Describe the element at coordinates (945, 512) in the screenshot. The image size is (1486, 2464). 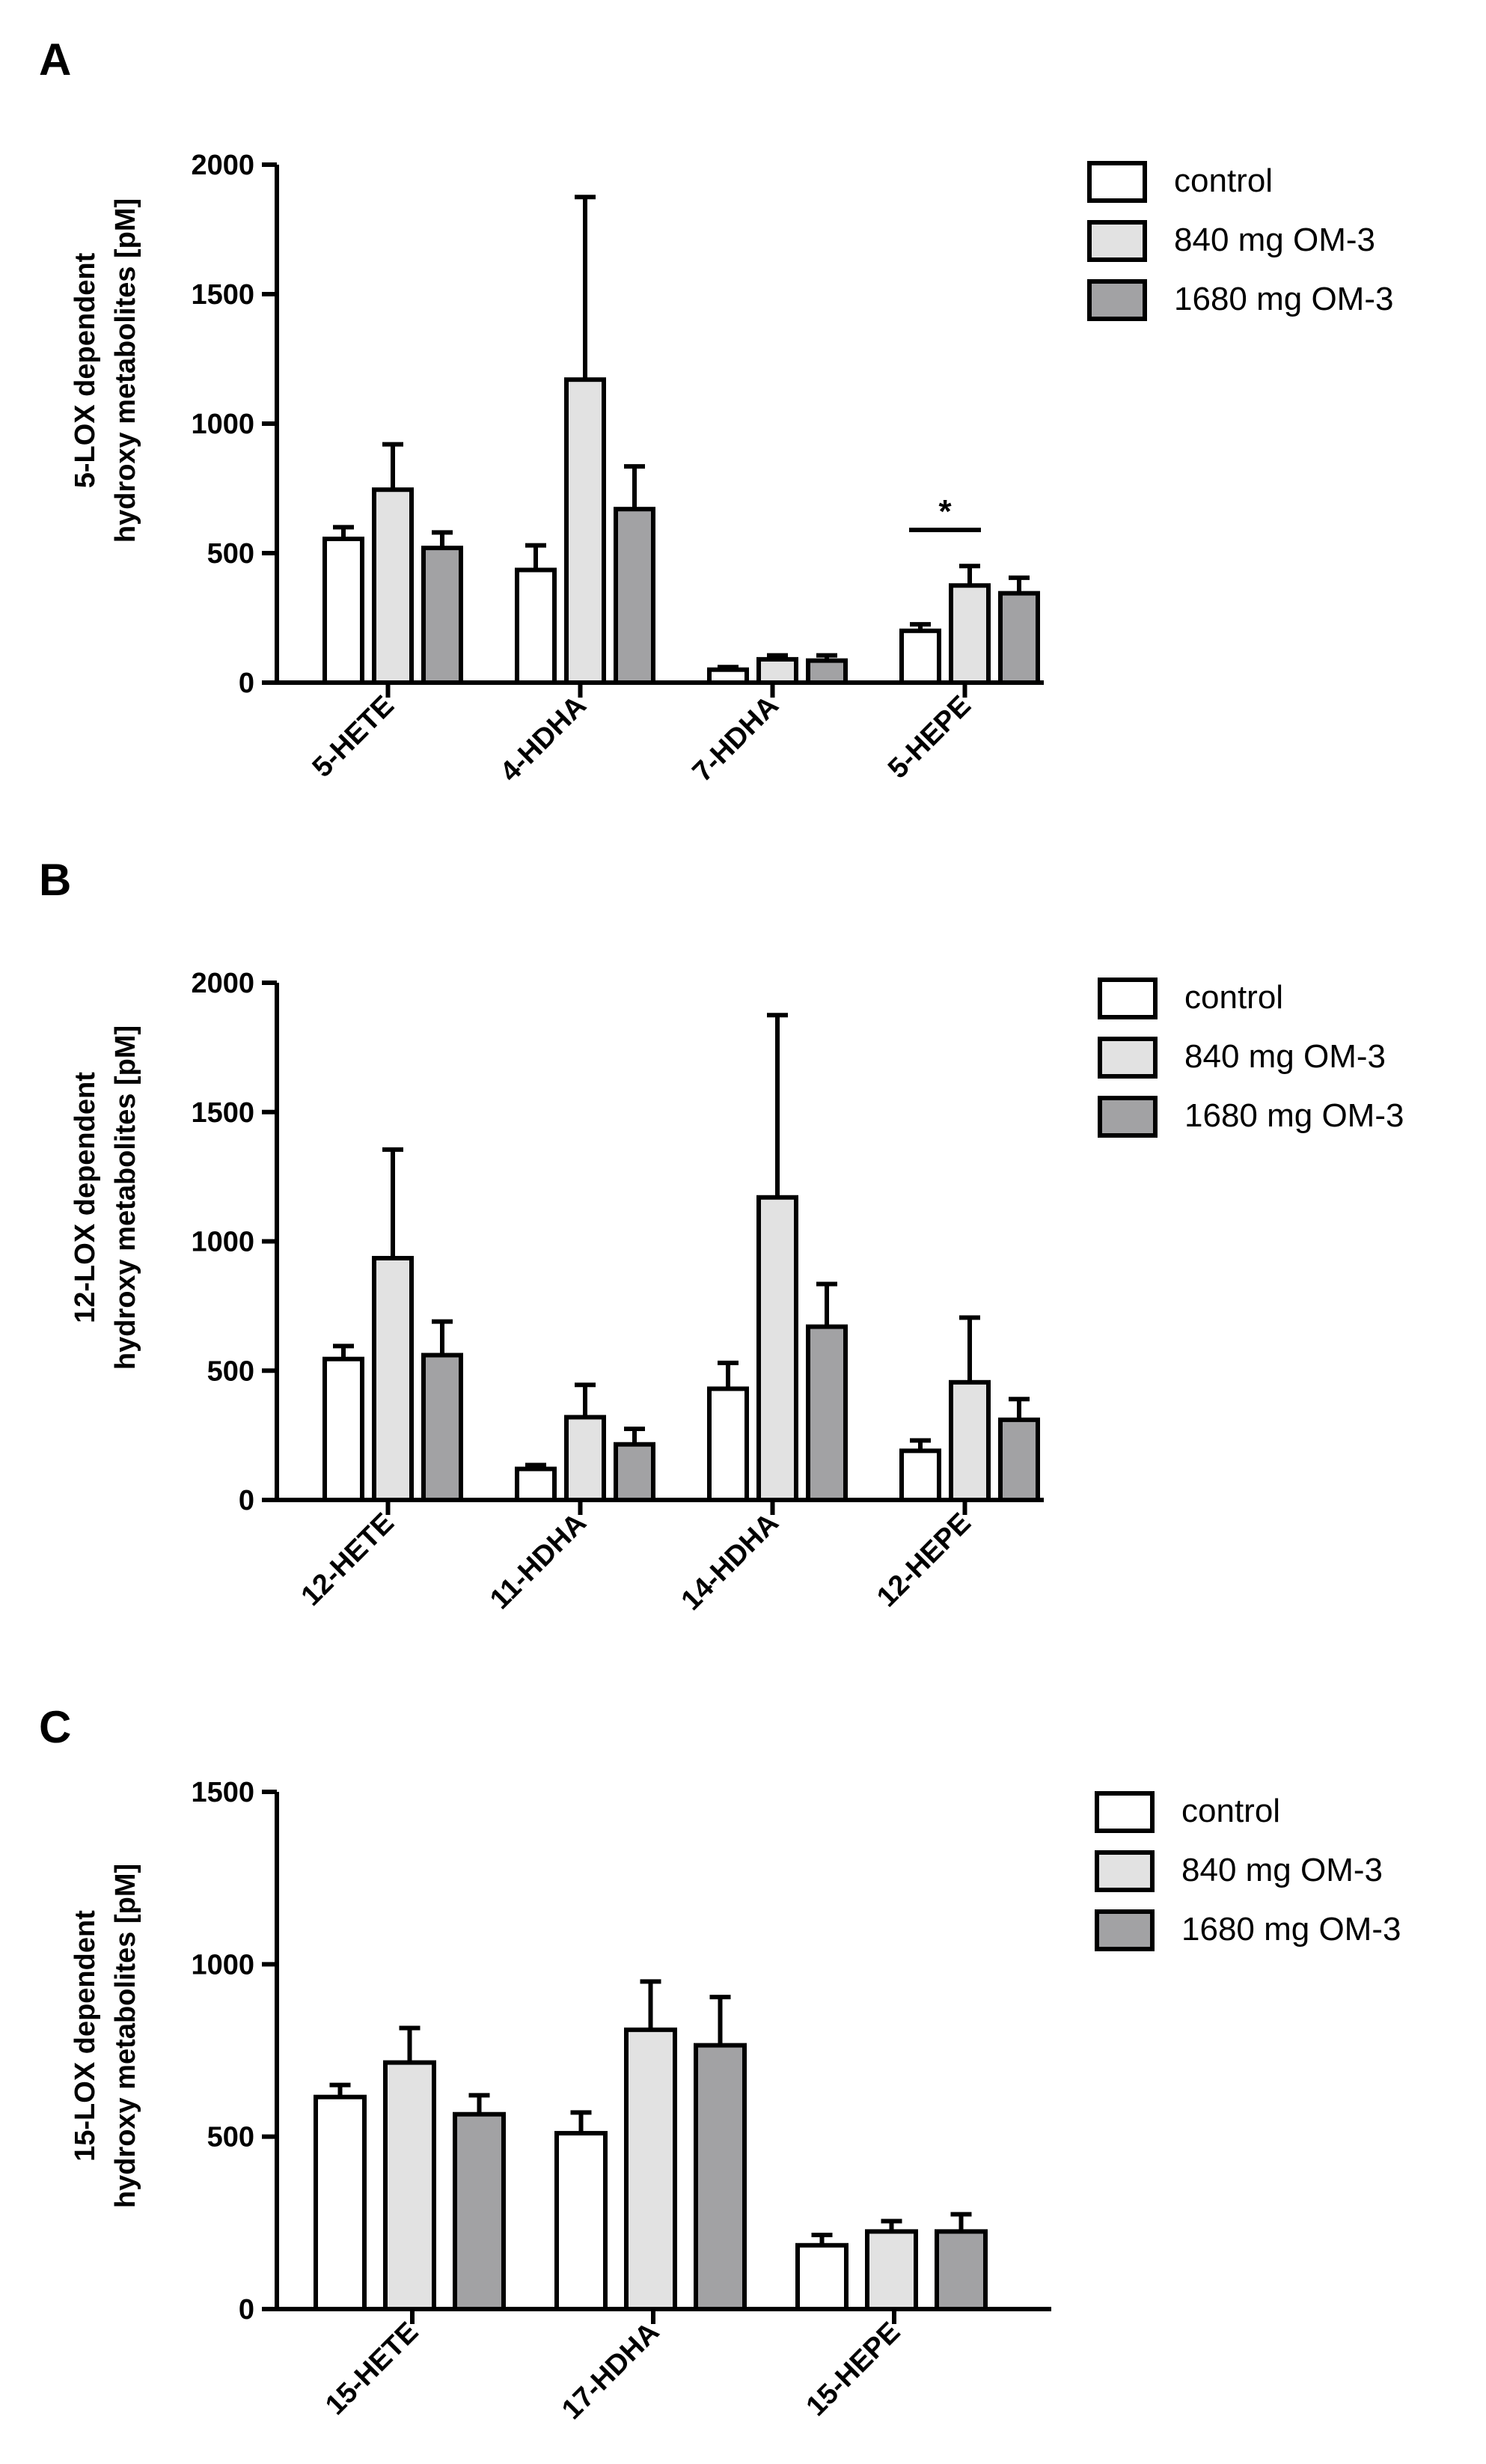
I see `significance-marker: *` at that location.